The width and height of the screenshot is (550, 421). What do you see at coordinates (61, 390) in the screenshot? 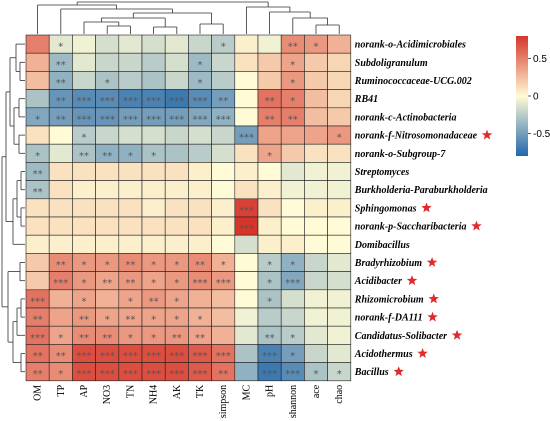
I see `column-label: TP` at bounding box center [61, 390].